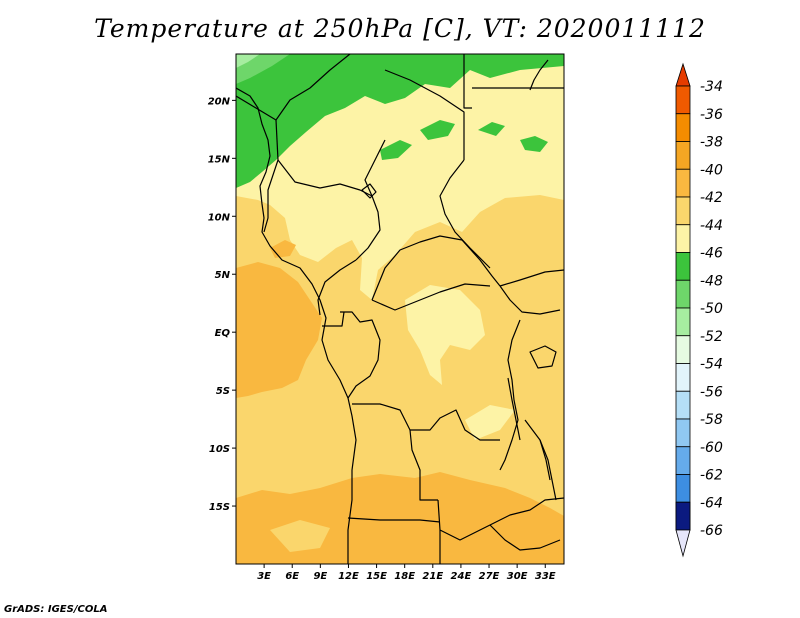 The width and height of the screenshot is (800, 618). I want to click on lake-malawi, so click(545, 460).